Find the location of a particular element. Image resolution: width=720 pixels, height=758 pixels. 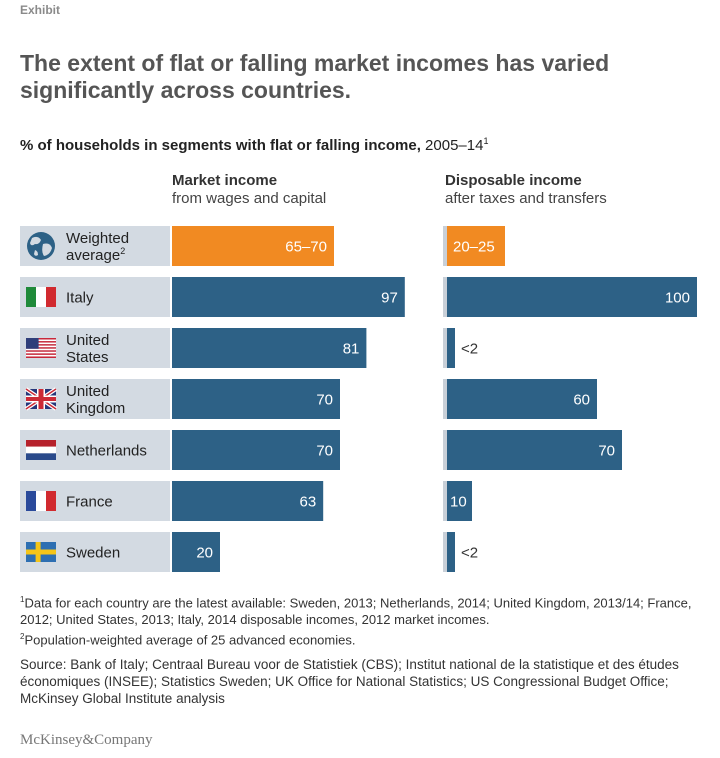

brand-logo: McKinsey&Company is located at coordinates (86, 740).